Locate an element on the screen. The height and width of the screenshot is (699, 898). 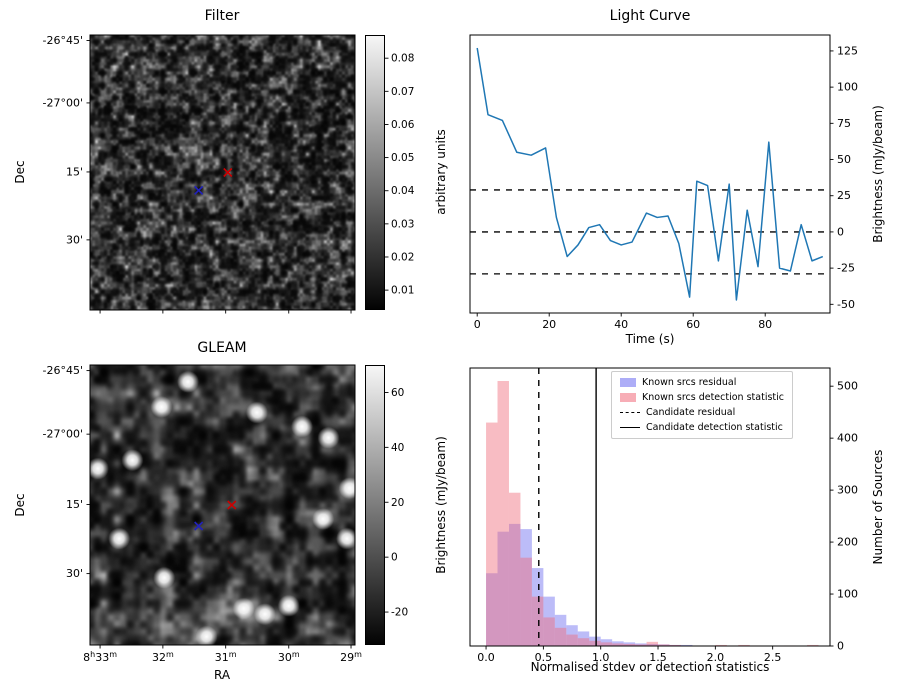
gleam-xlabel: RA is located at coordinates (222, 675).